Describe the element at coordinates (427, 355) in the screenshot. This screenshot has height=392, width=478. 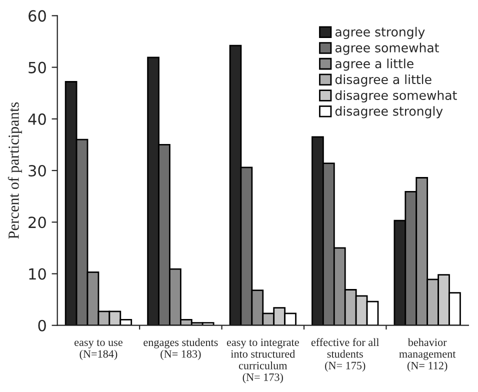
I see `x-tick-label: behavior management (N= 112)` at that location.